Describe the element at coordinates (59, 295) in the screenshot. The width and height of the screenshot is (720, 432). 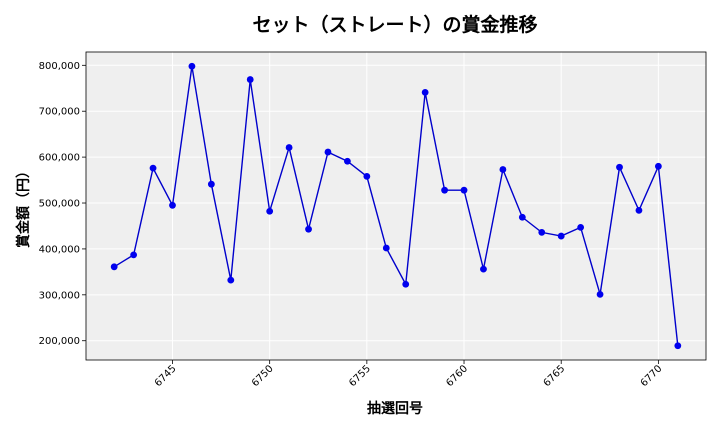
I see `y-tick-label: 300,000` at that location.